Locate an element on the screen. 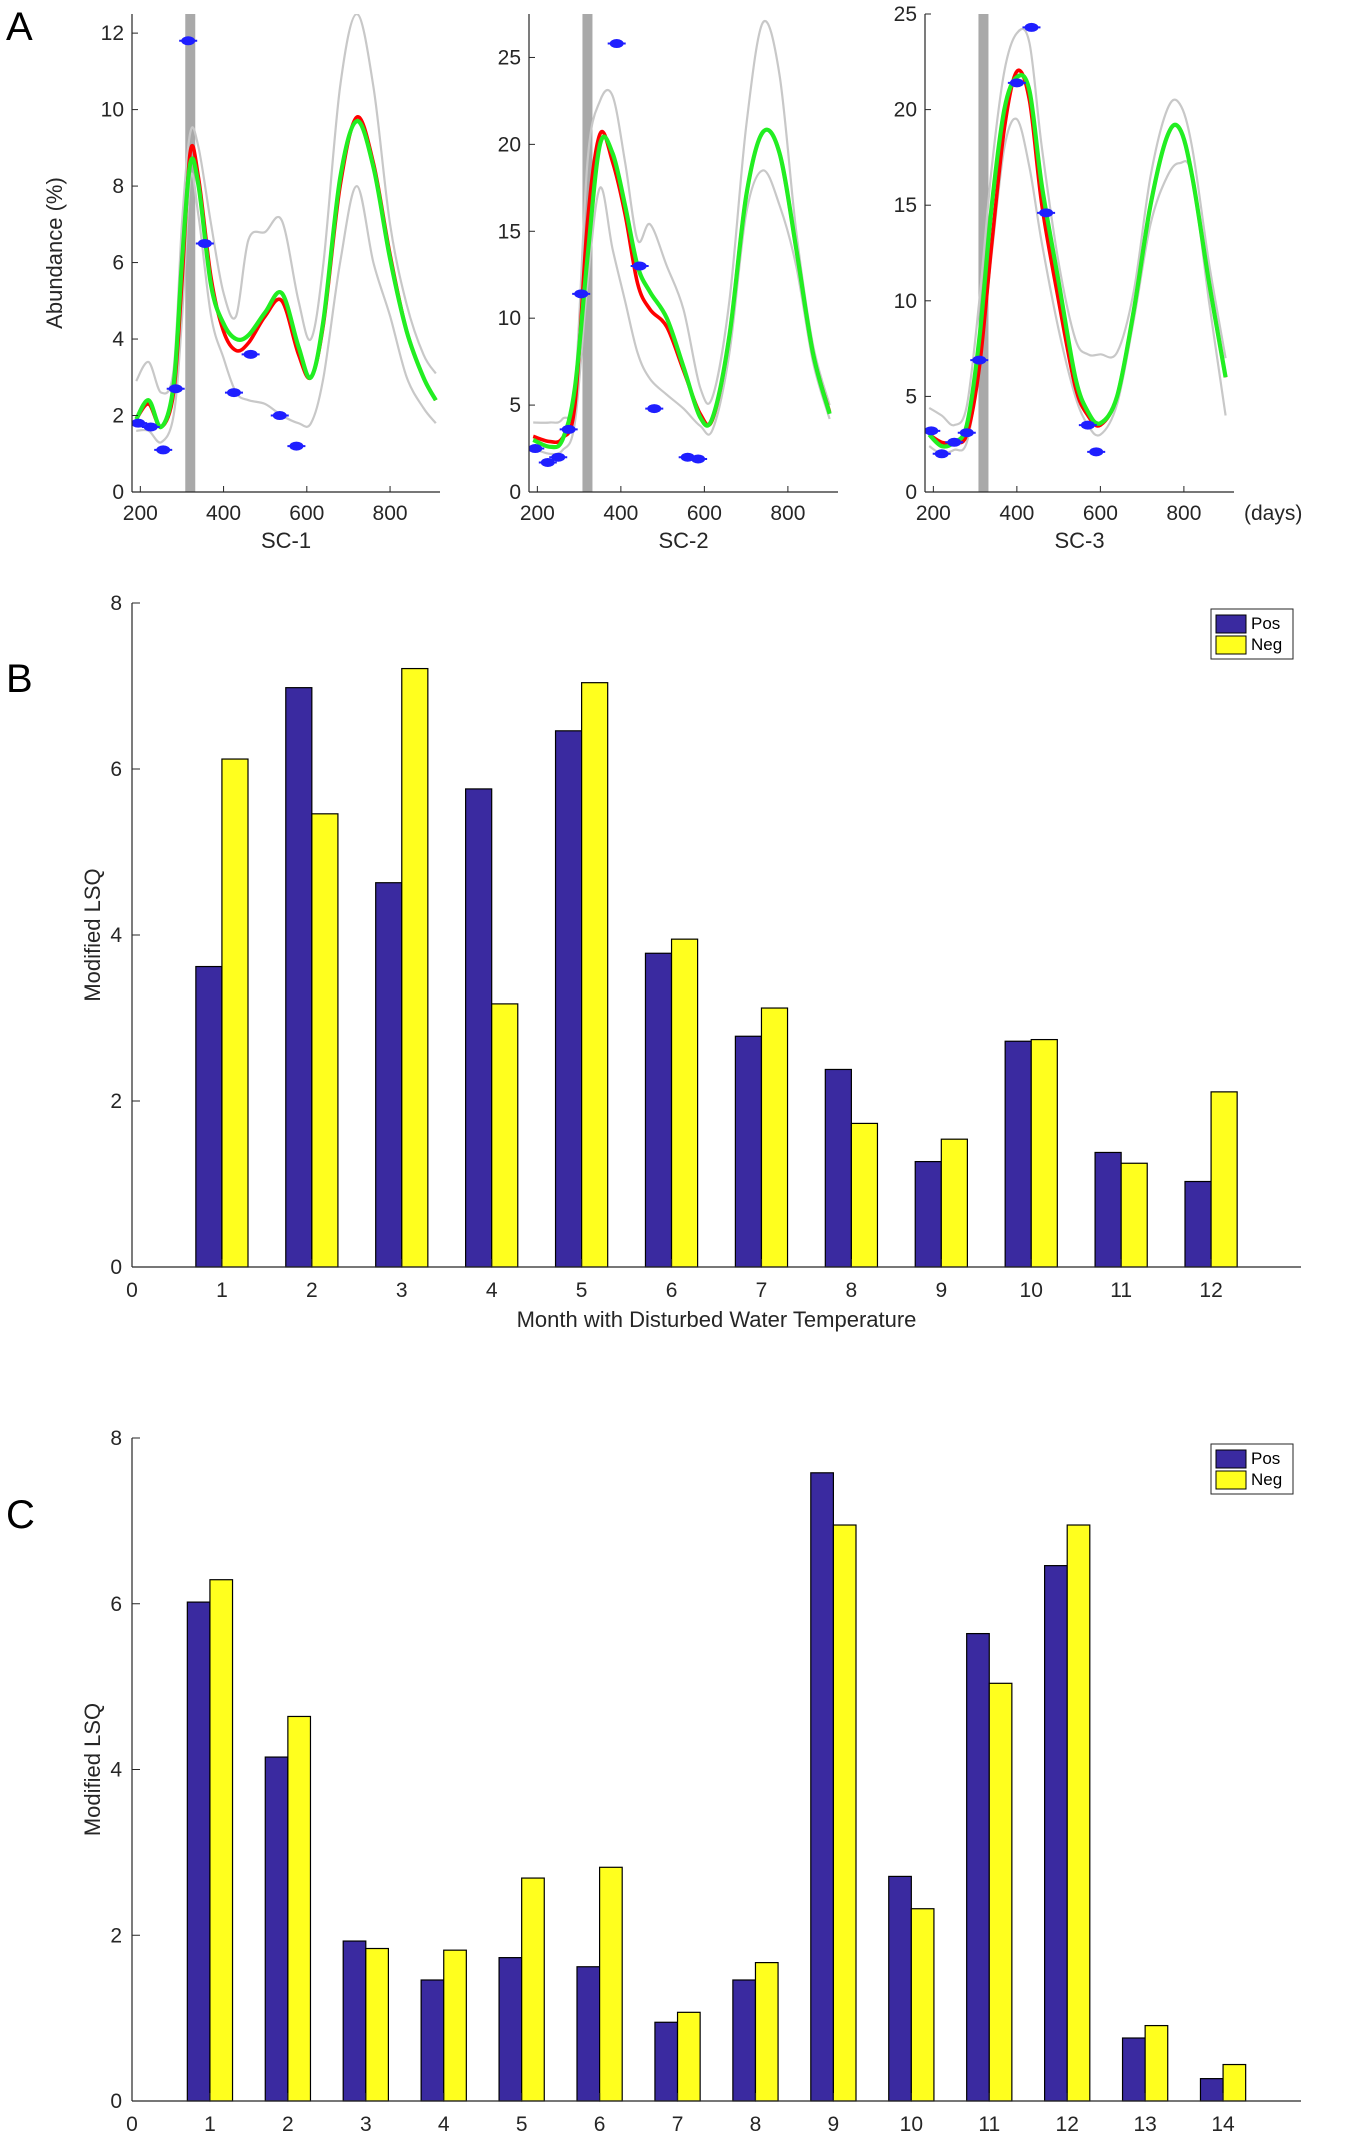 The width and height of the screenshot is (1345, 2141). chart-sc-2: 0 5 10 15 20 25 200 400 600 800 SC-2 is located at coordinates (668, 283).